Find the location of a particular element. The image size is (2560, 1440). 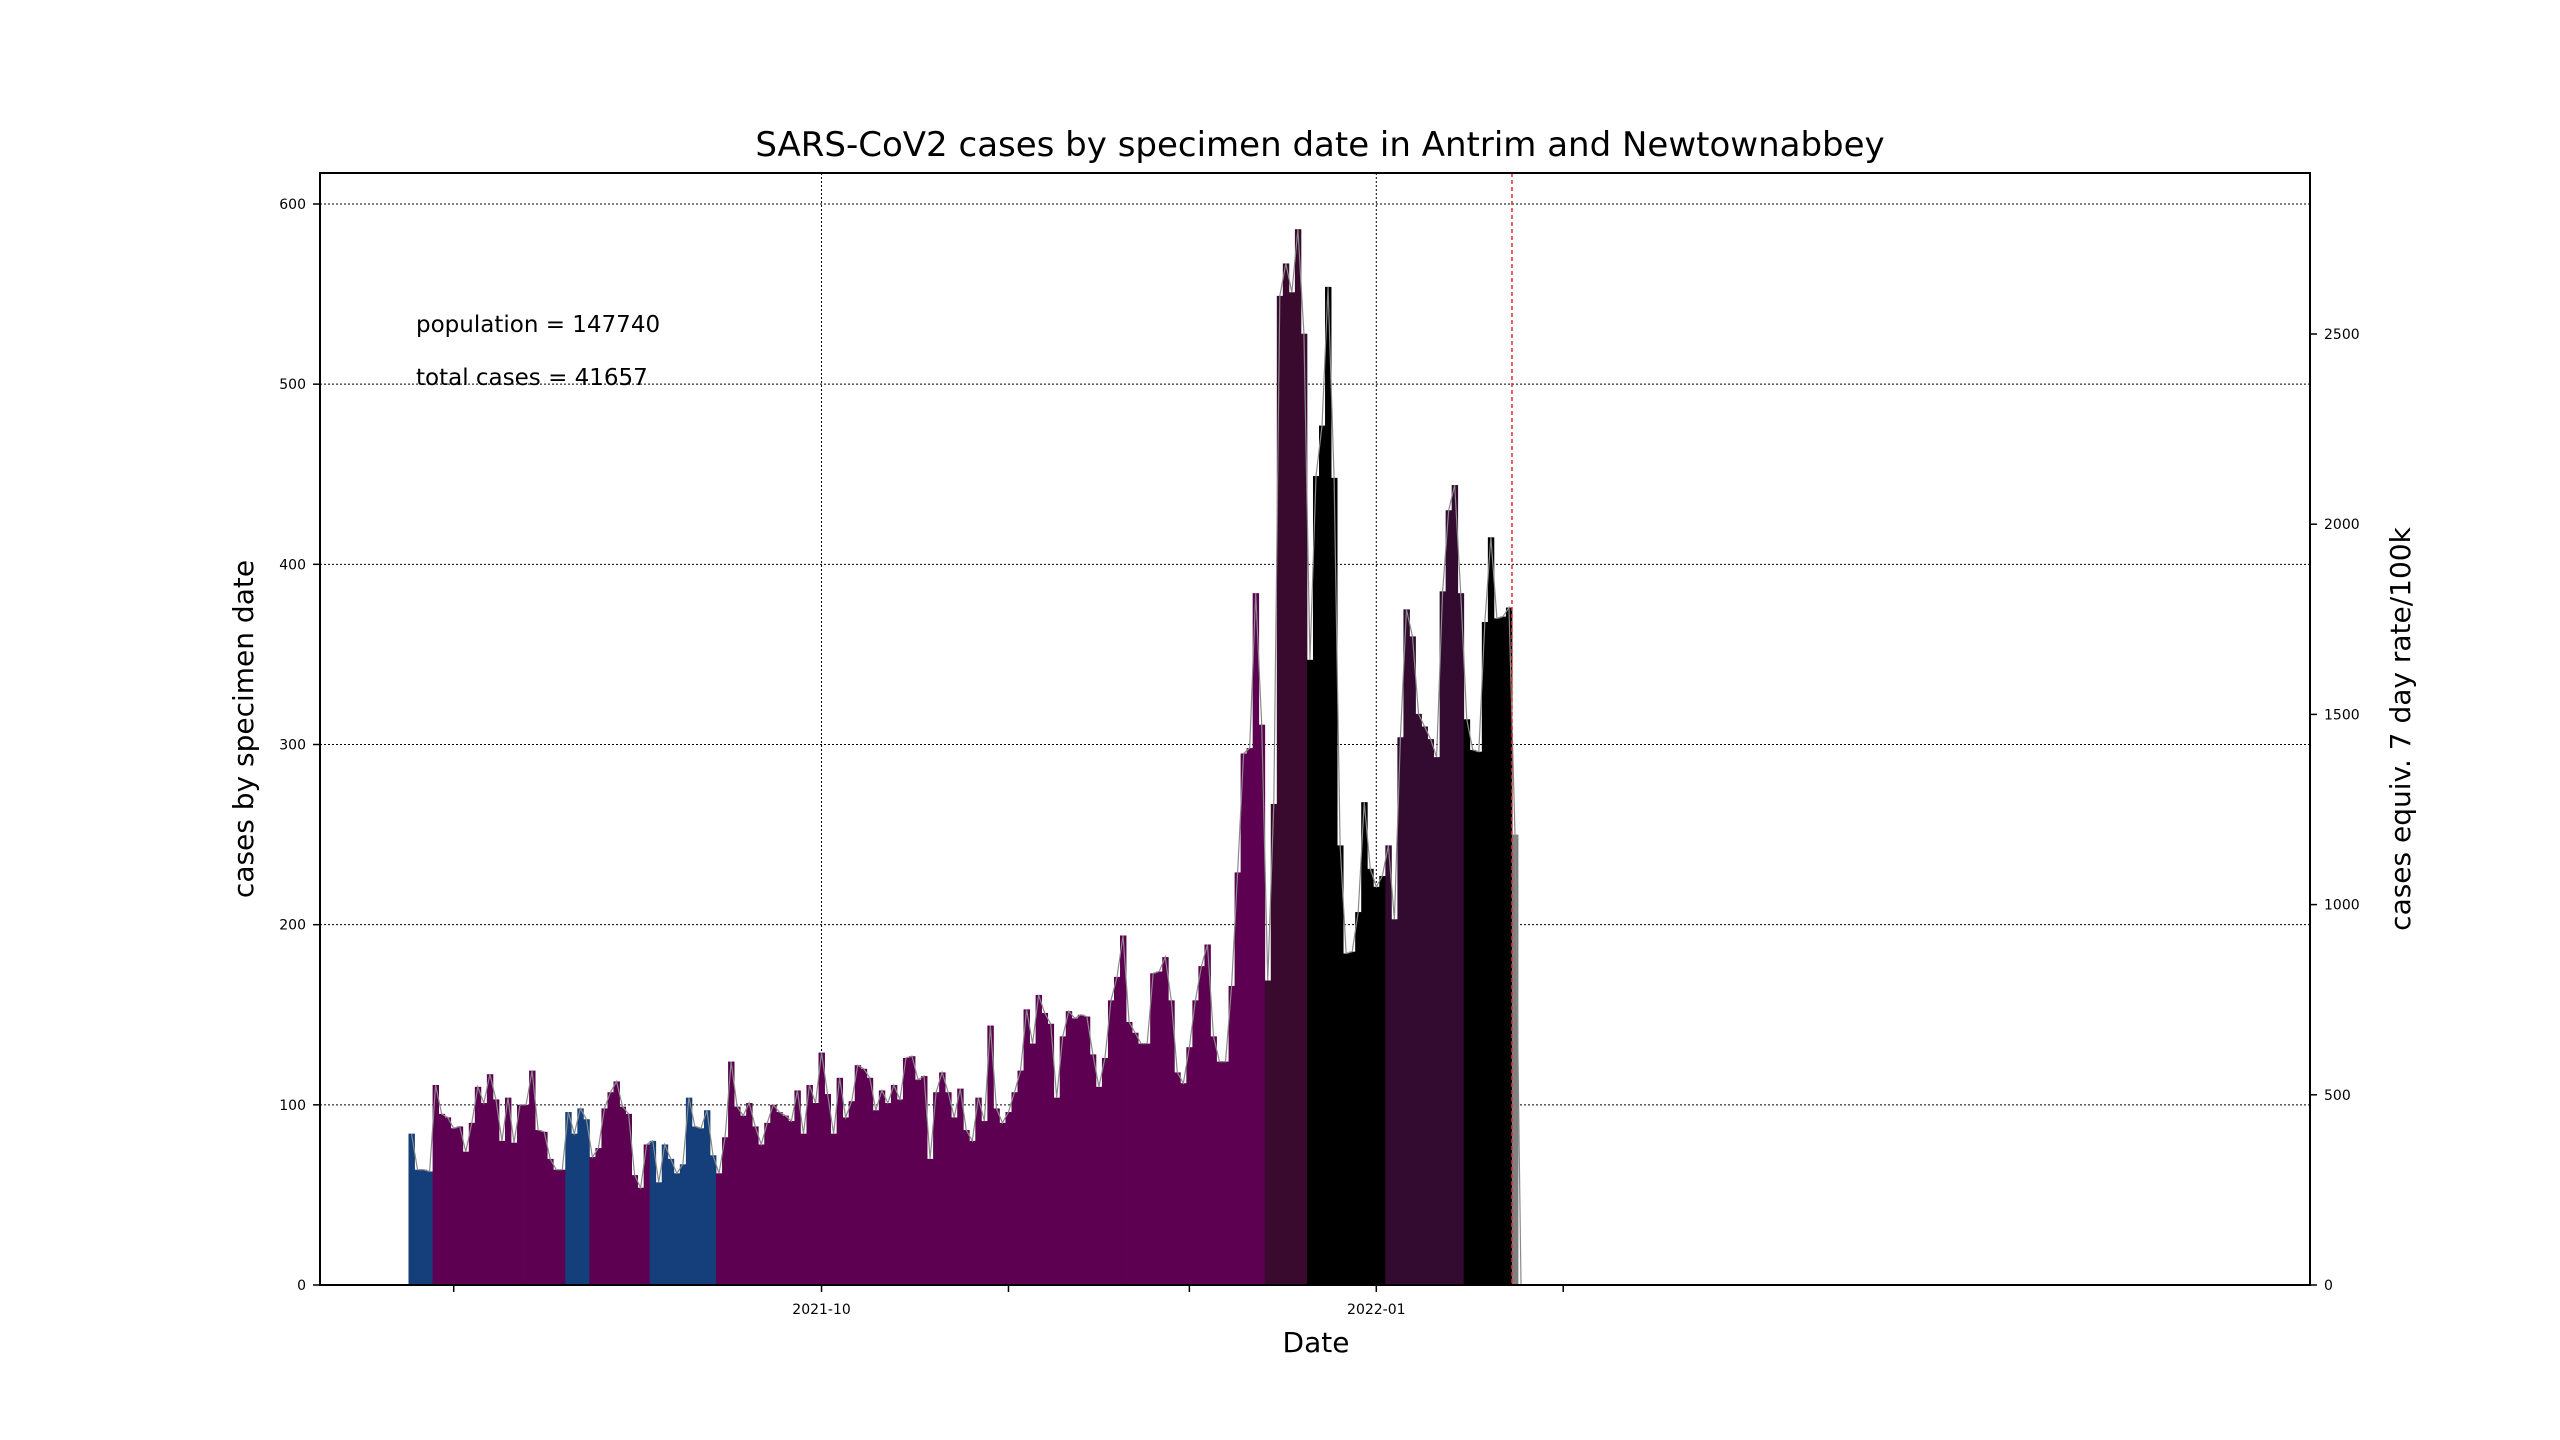

y-right-tick-label: 2500 is located at coordinates (2342, 335).